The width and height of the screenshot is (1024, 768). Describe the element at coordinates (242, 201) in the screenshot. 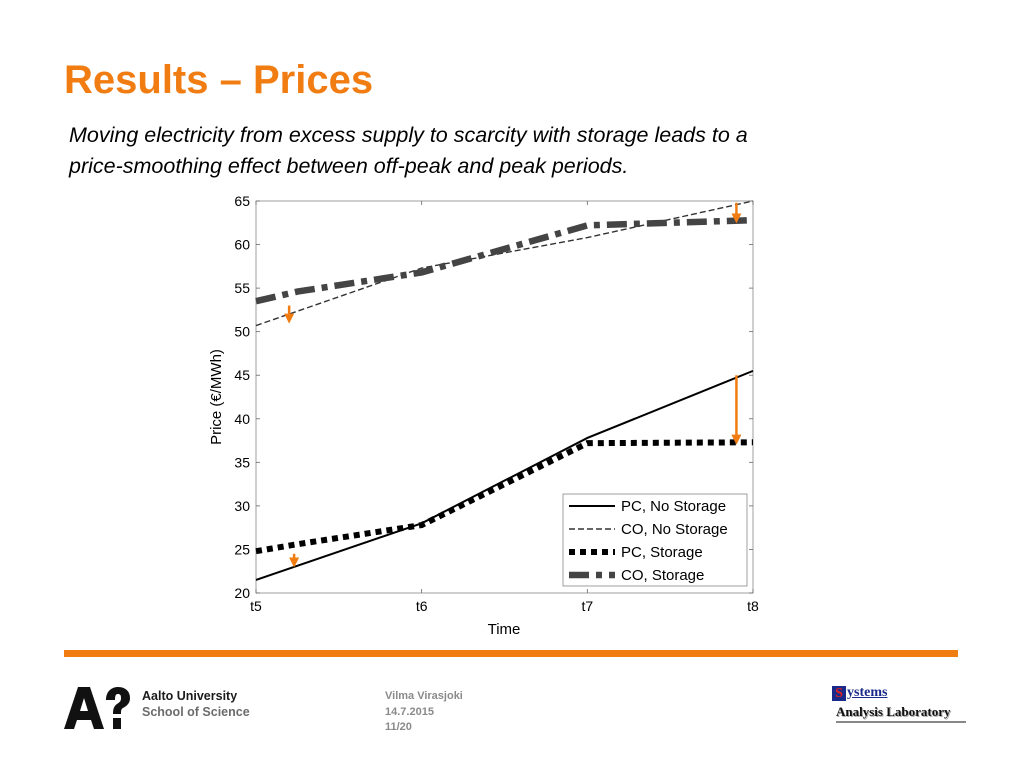

I see `y-tick-label: 65` at that location.